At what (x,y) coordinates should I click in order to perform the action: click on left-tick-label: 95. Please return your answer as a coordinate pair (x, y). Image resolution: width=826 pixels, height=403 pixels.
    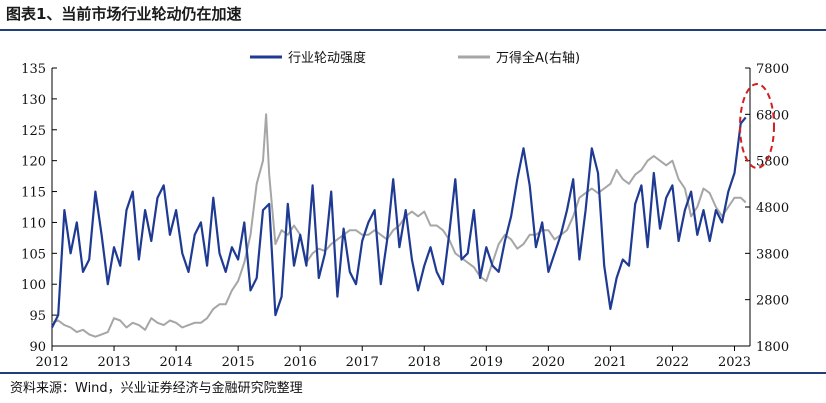
    Looking at the image, I should click on (37, 316).